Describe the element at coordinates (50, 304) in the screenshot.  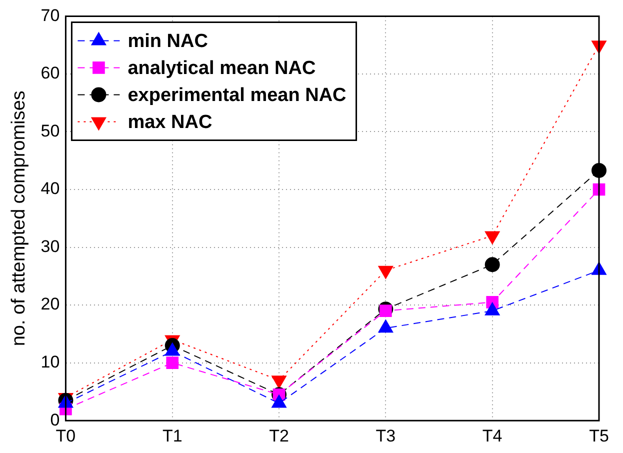
I see `y-tick-label: 20` at that location.